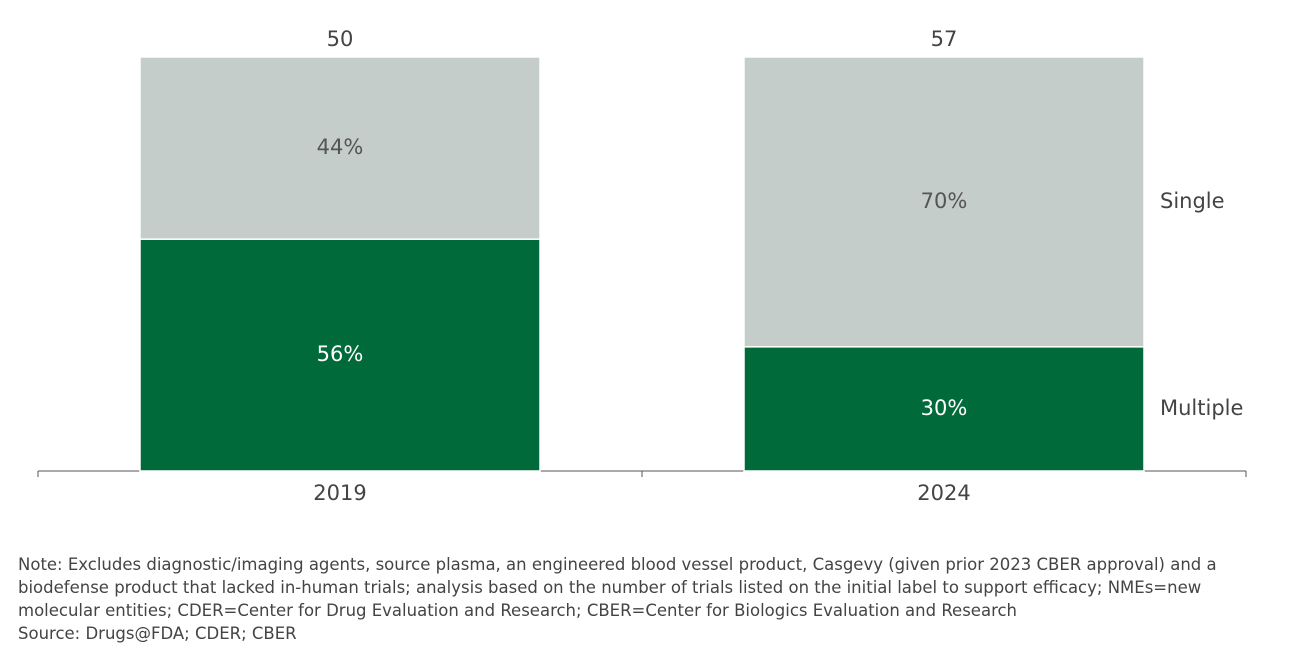 This screenshot has width=1300, height=658. Describe the element at coordinates (157, 633) in the screenshot. I see `source: Source: Drugs@FDA; CDER; CBER` at that location.